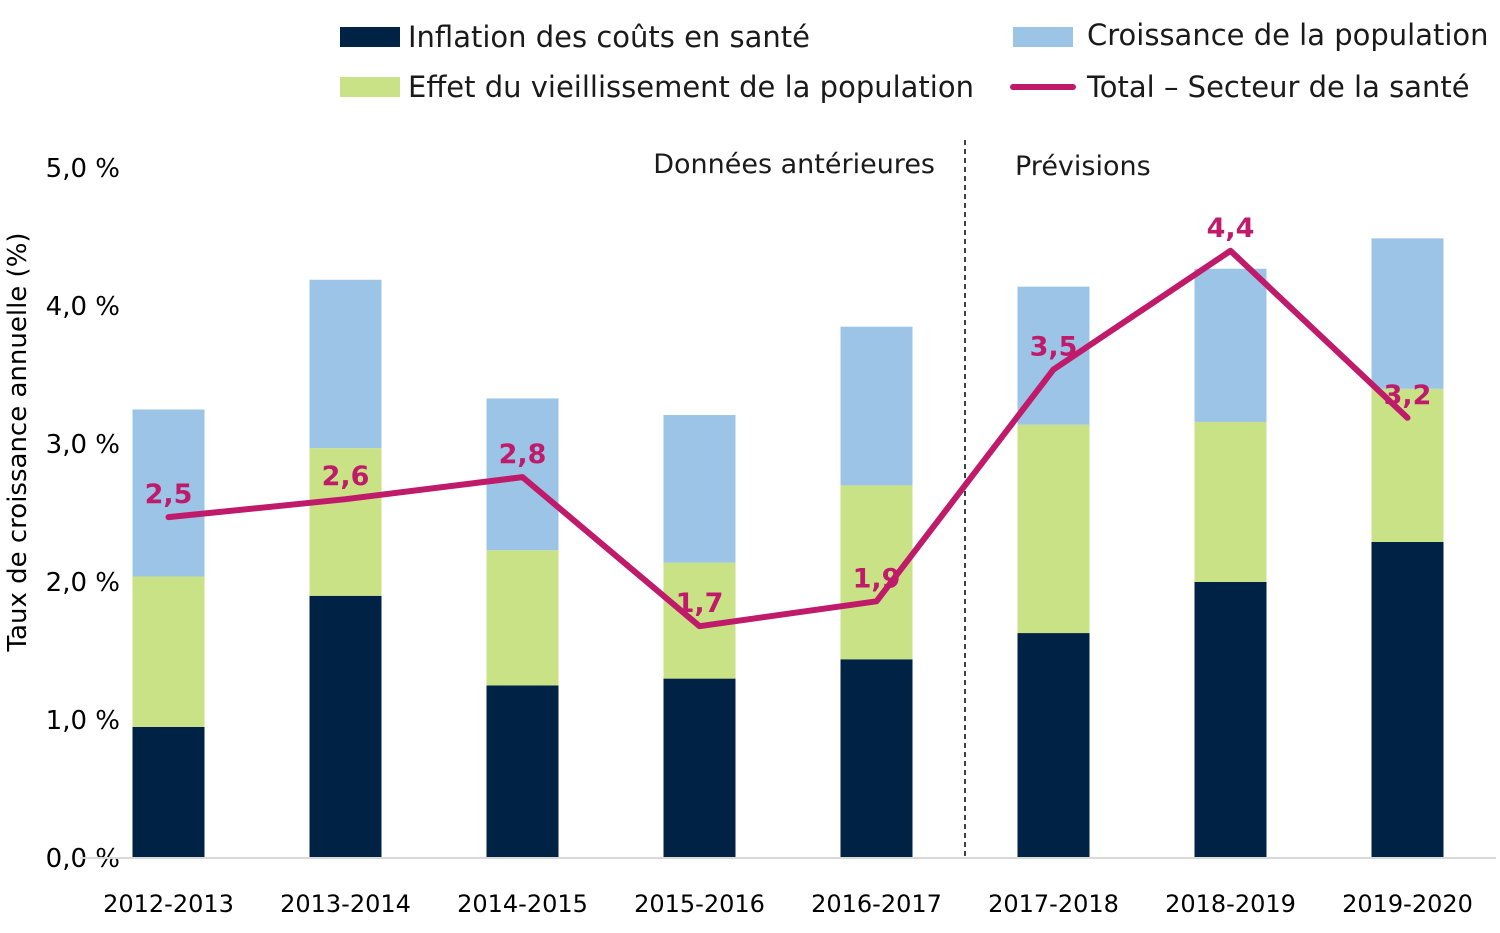 The height and width of the screenshot is (933, 1500). I want to click on y-axis-label: Taux de croissance annuelle (%), so click(18, 442).